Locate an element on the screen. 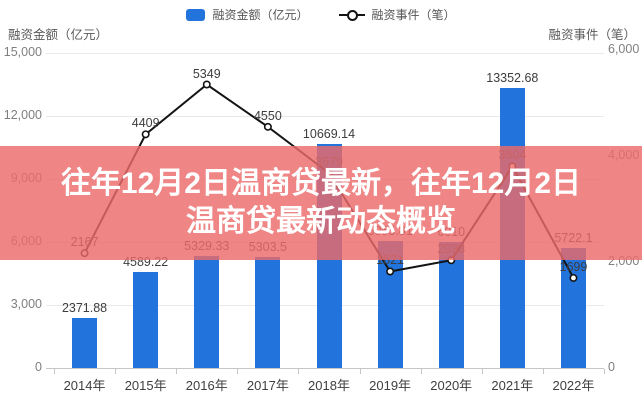  right-axis-tick-label: 0 is located at coordinates (611, 367).